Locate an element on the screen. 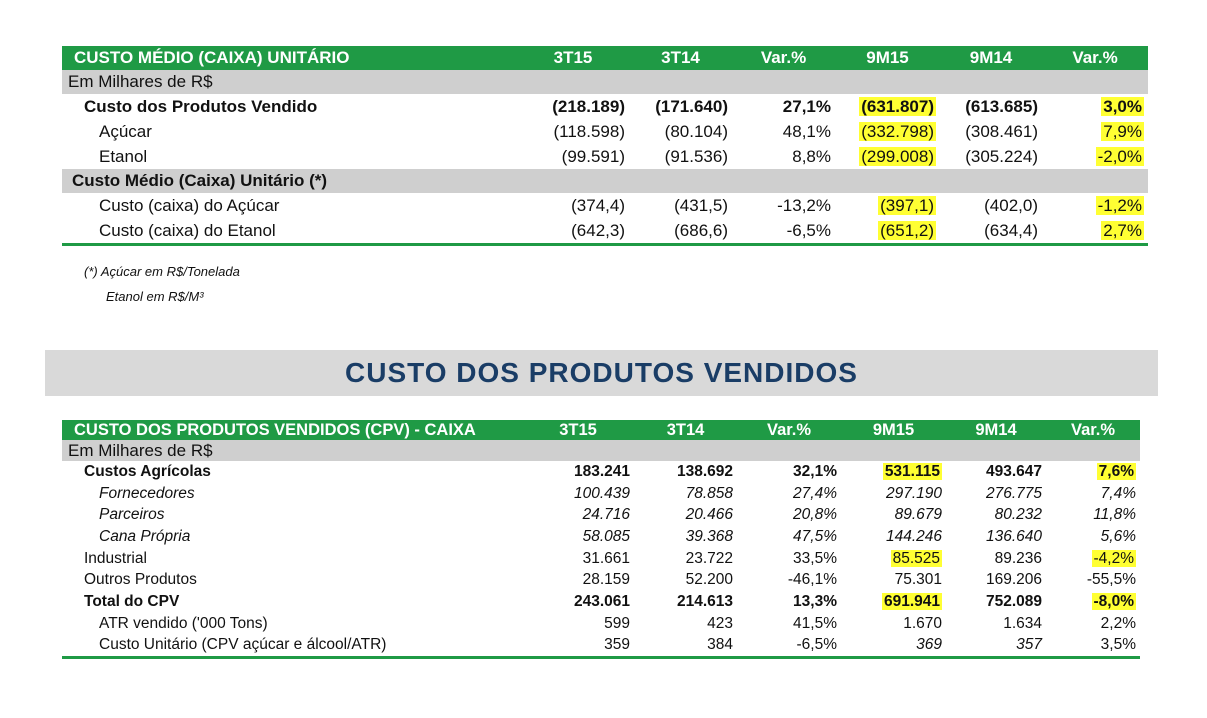 This screenshot has height=718, width=1207. cell: 138.692 is located at coordinates (704, 471).